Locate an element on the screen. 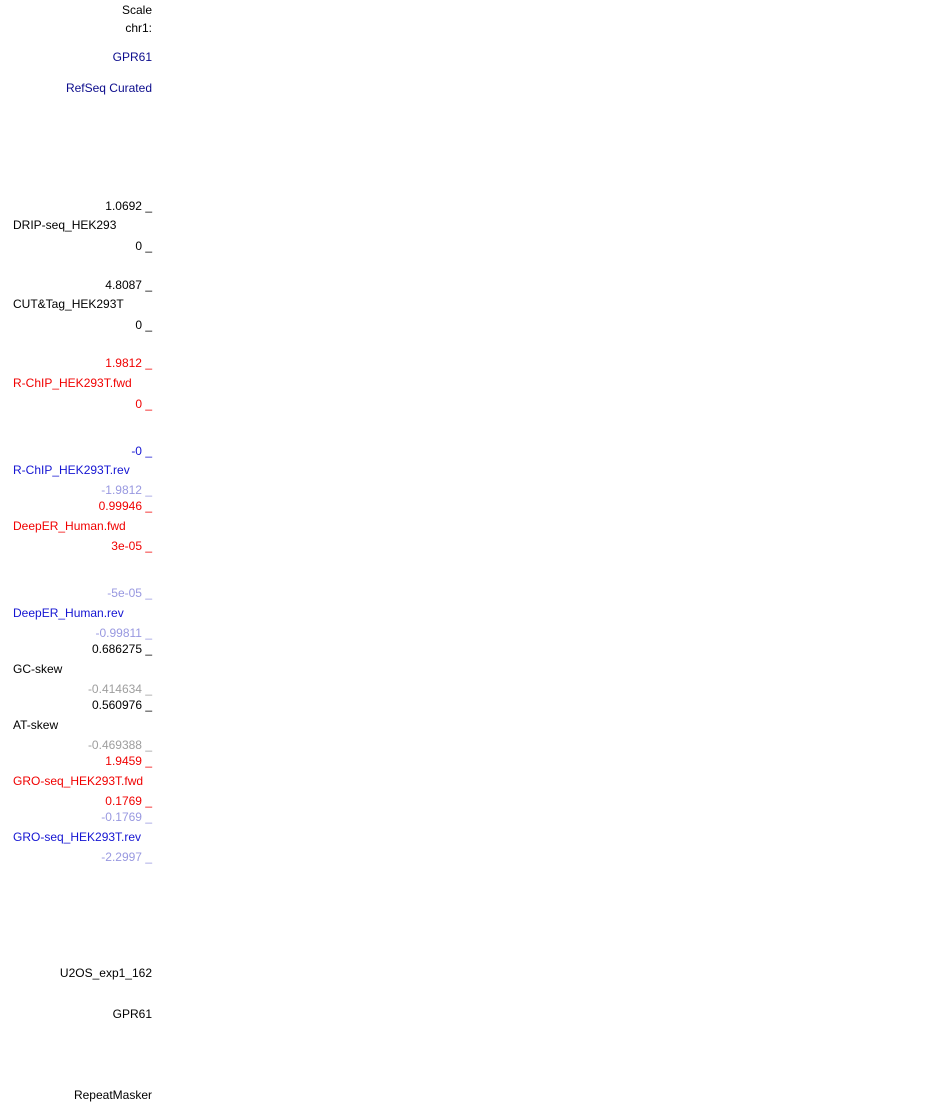 This screenshot has width=950, height=1103. deeper-rev-min-value: -0.99811 _ is located at coordinates (124, 633).